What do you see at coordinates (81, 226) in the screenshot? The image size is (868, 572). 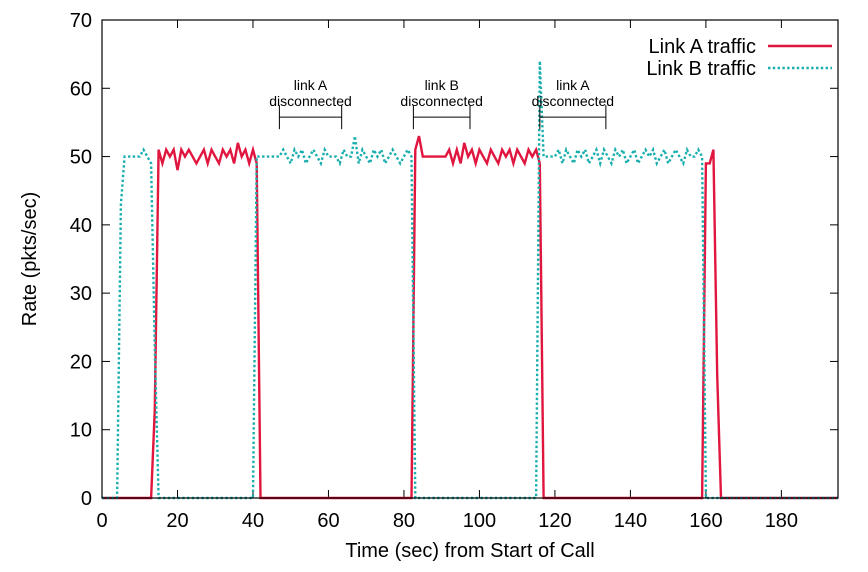 I see `y-tick-label: 40` at bounding box center [81, 226].